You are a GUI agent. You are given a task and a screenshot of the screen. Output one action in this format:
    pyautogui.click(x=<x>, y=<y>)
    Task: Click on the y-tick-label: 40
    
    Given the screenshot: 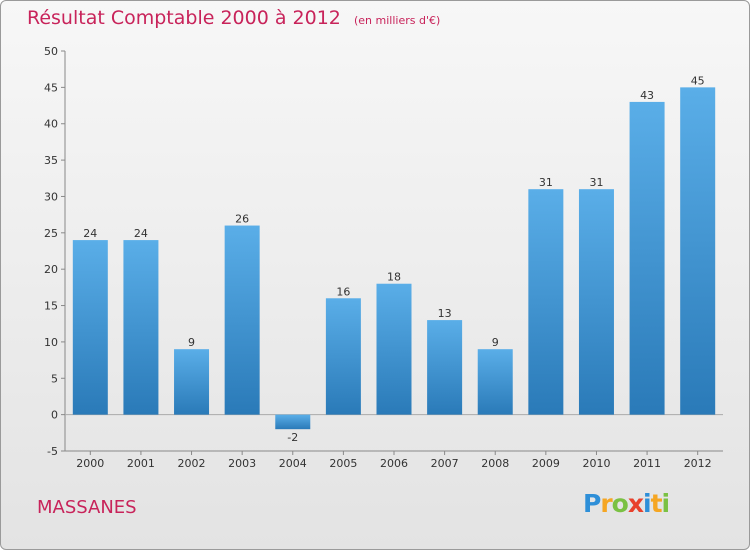 What is the action you would take?
    pyautogui.click(x=51, y=124)
    